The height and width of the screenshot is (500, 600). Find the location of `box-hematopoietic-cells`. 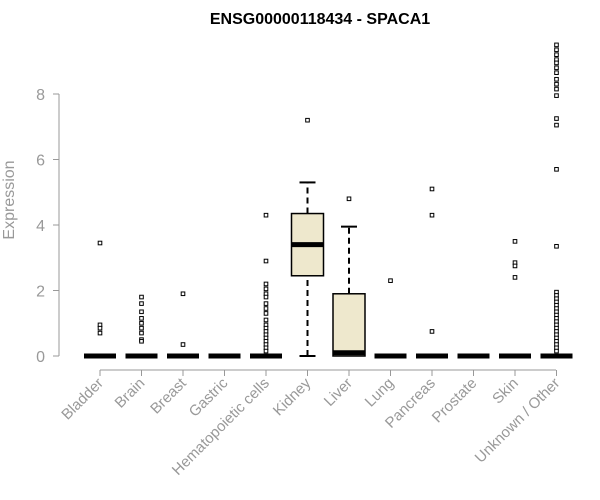

box-hematopoietic-cells is located at coordinates (266, 285).